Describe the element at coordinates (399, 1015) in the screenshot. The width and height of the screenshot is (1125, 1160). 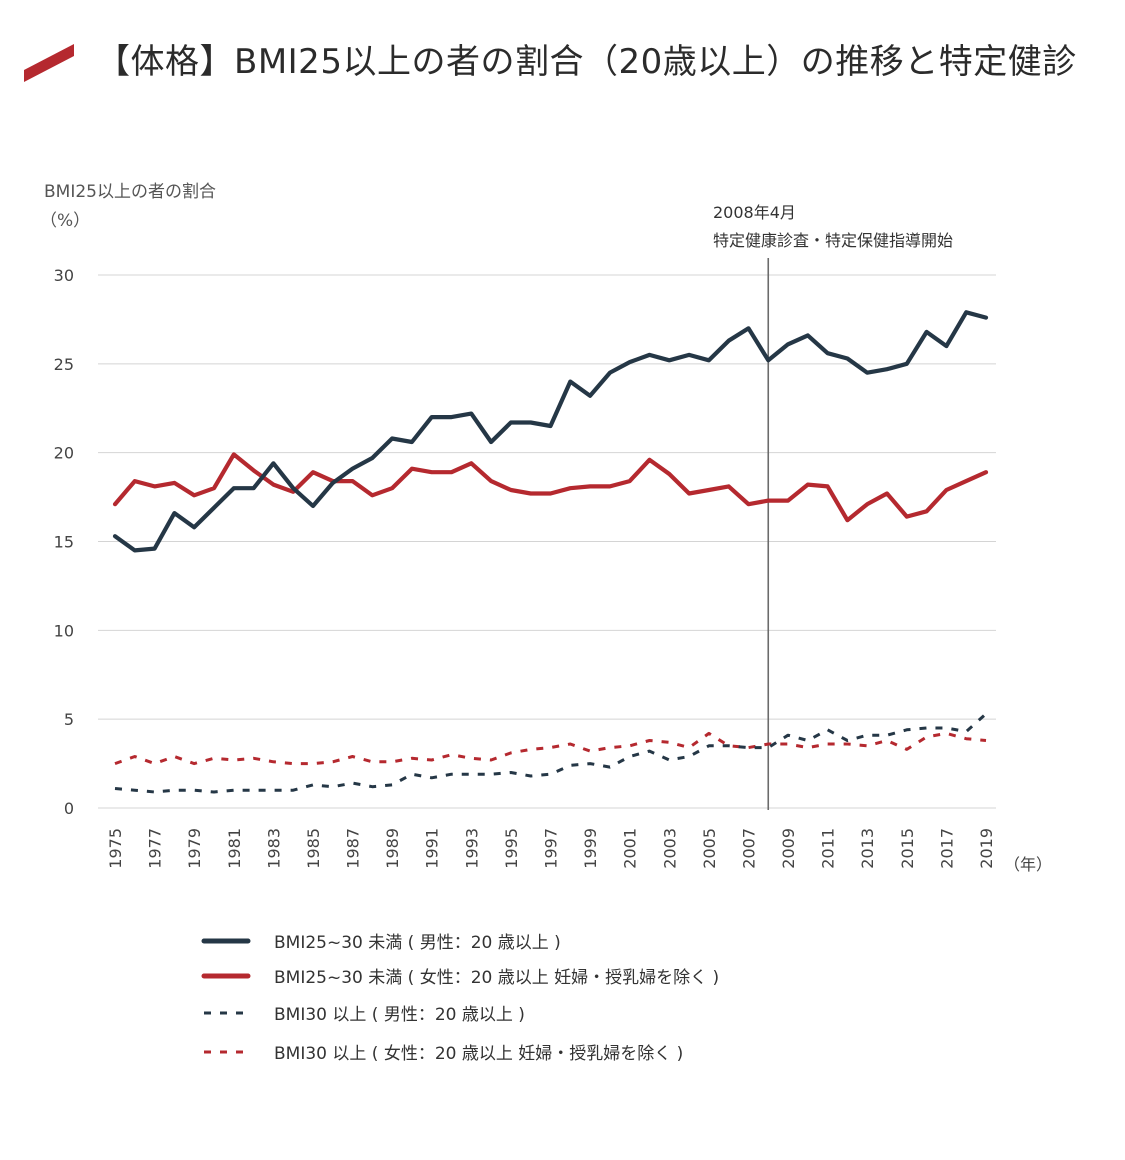
I see `legend-label-male-30: BMI30 以上 ( 男性：20 歳以上 )` at that location.